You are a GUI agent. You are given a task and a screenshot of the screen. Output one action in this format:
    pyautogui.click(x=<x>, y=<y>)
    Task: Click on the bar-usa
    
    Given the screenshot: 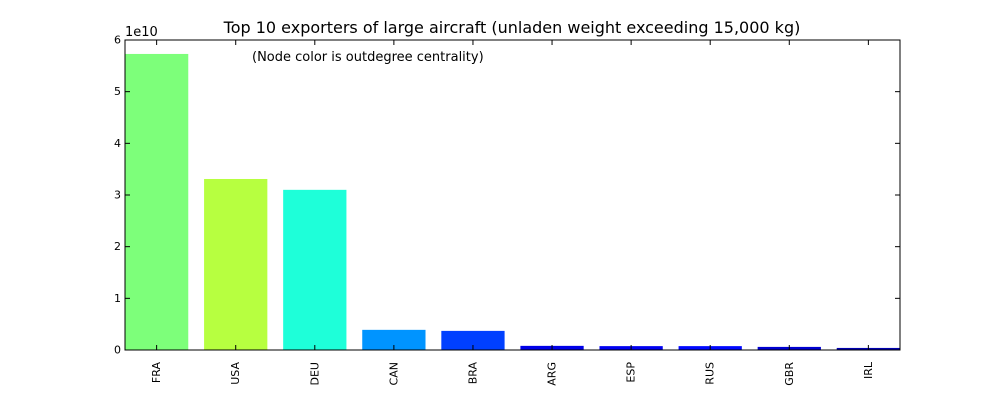 What is the action you would take?
    pyautogui.click(x=236, y=264)
    